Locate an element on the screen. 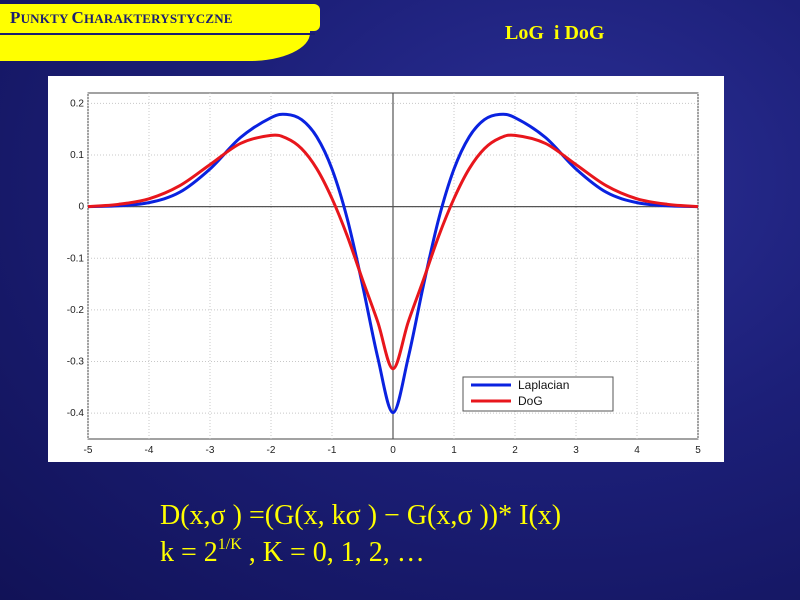 The image size is (800, 600). x-tick-label: 1 is located at coordinates (454, 450).